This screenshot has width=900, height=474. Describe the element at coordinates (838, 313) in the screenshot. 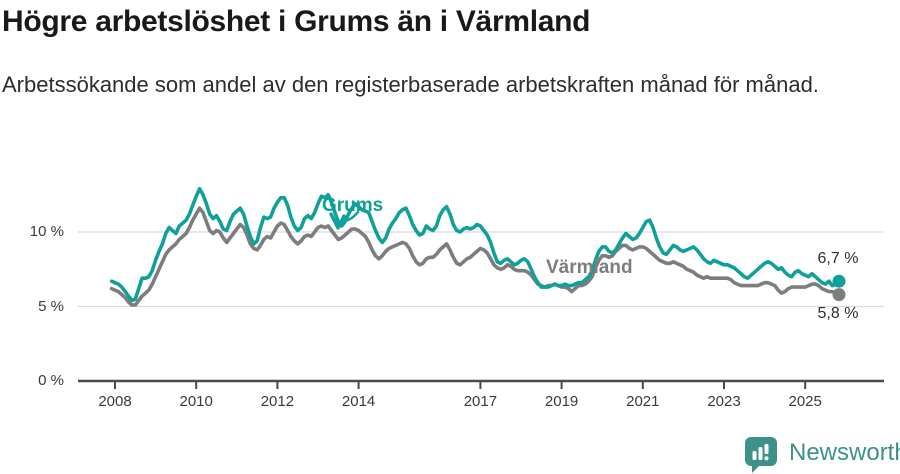

I see `end-value-varmland: 5,8 %` at that location.